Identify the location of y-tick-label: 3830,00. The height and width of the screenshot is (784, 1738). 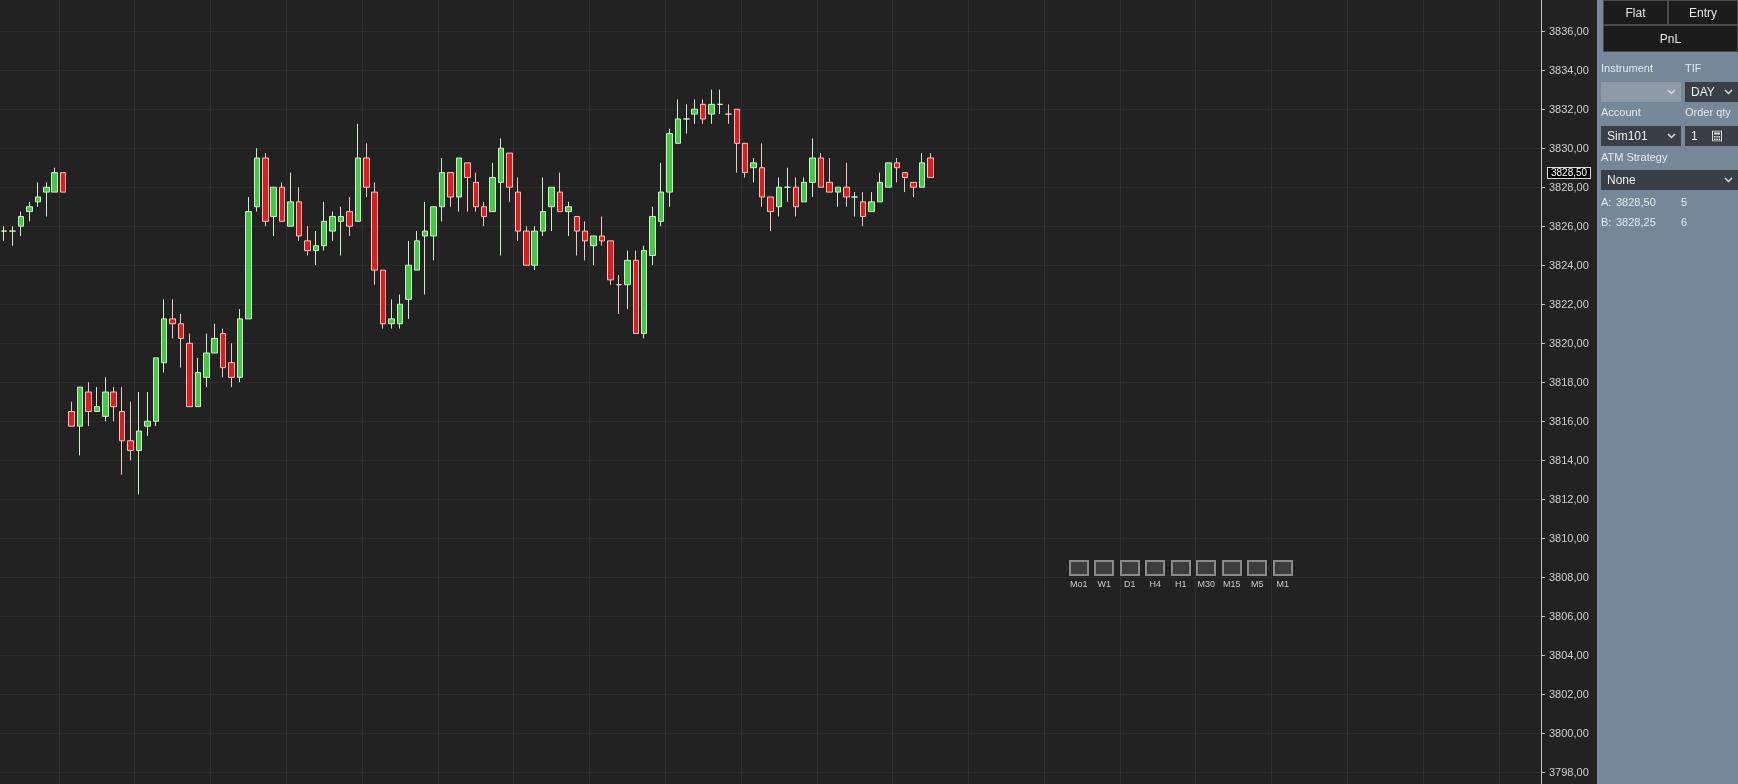
(1569, 148).